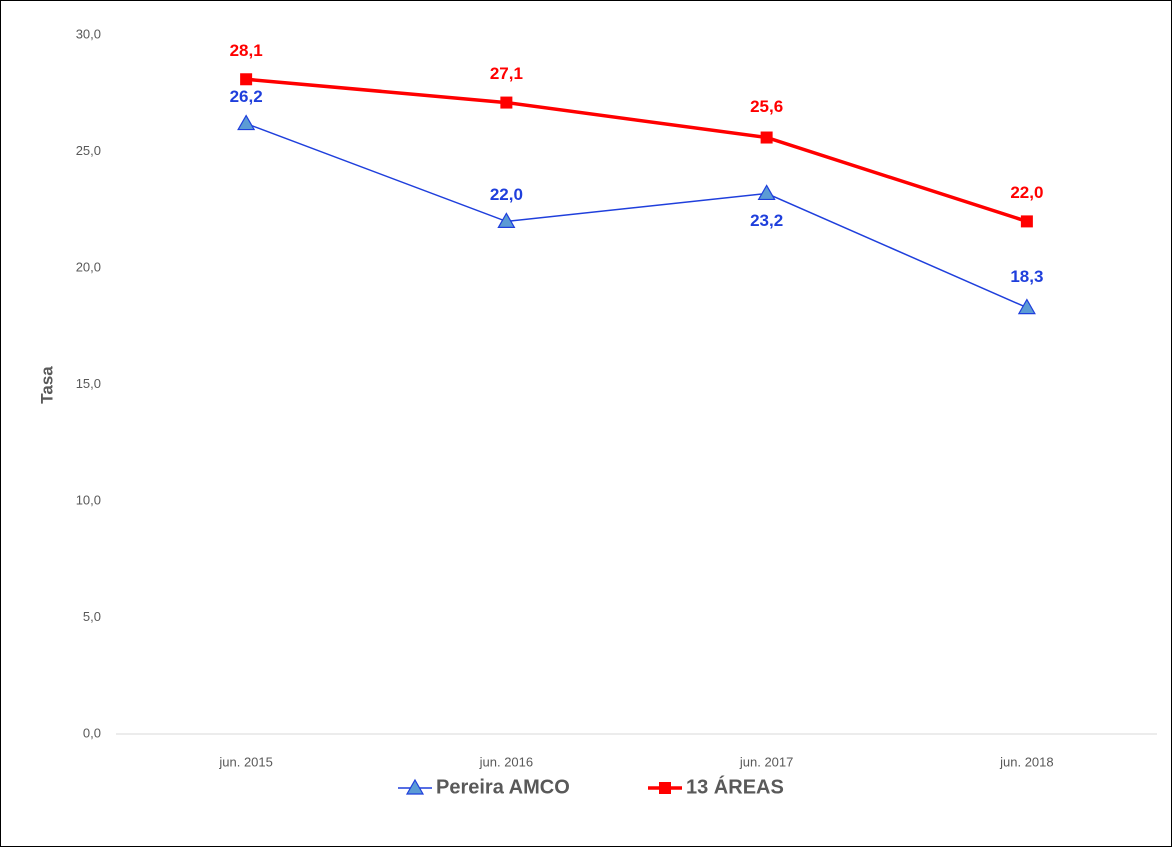  What do you see at coordinates (246, 96) in the screenshot?
I see `data-label: 26,2` at bounding box center [246, 96].